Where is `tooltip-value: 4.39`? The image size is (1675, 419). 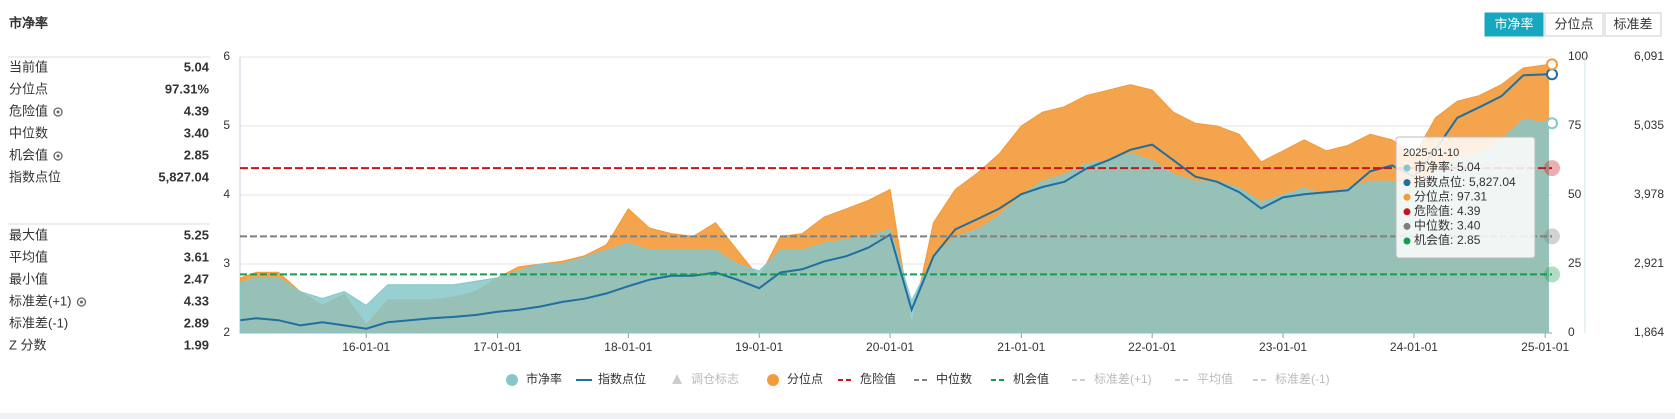 tooltip-value: 4.39 is located at coordinates (1469, 211).